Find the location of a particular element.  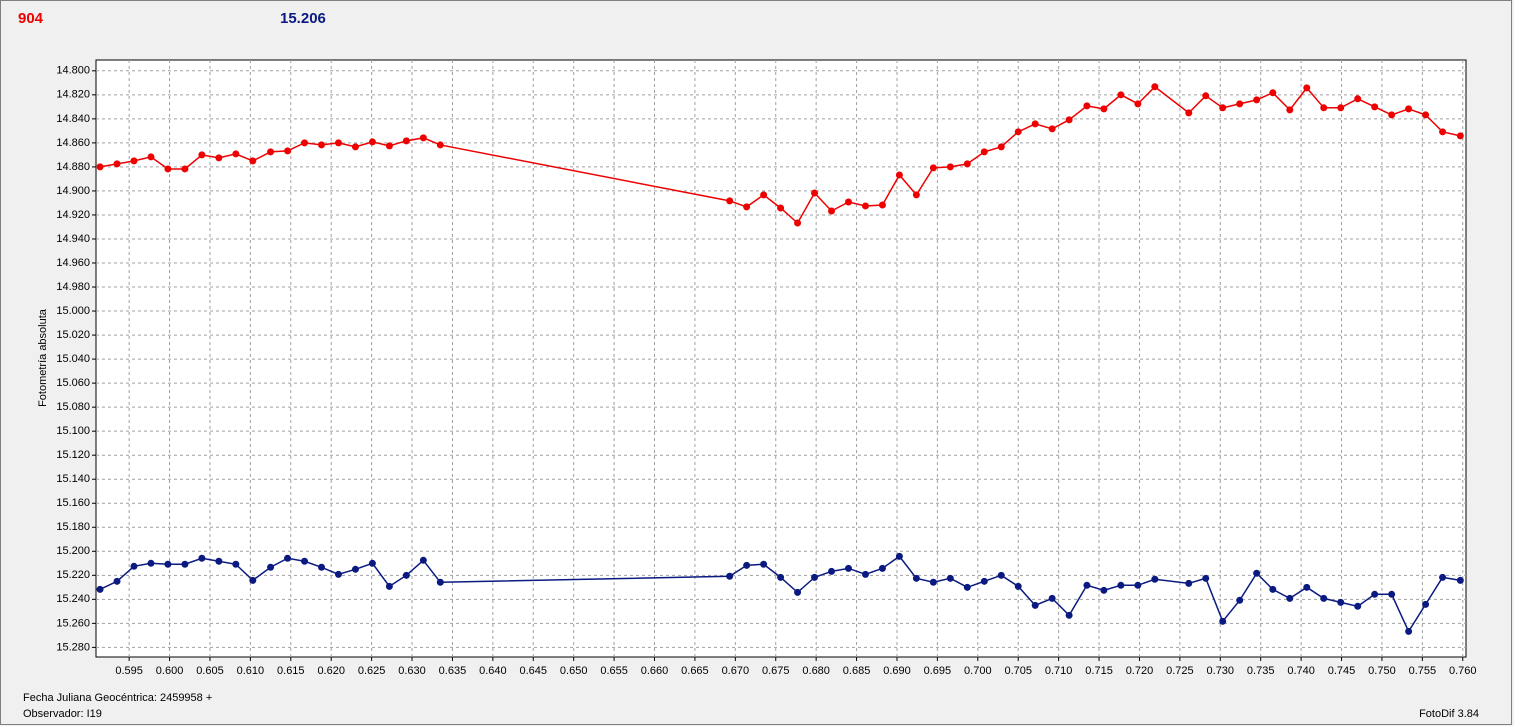

y-tick-label: 14.900 is located at coordinates (73, 191).